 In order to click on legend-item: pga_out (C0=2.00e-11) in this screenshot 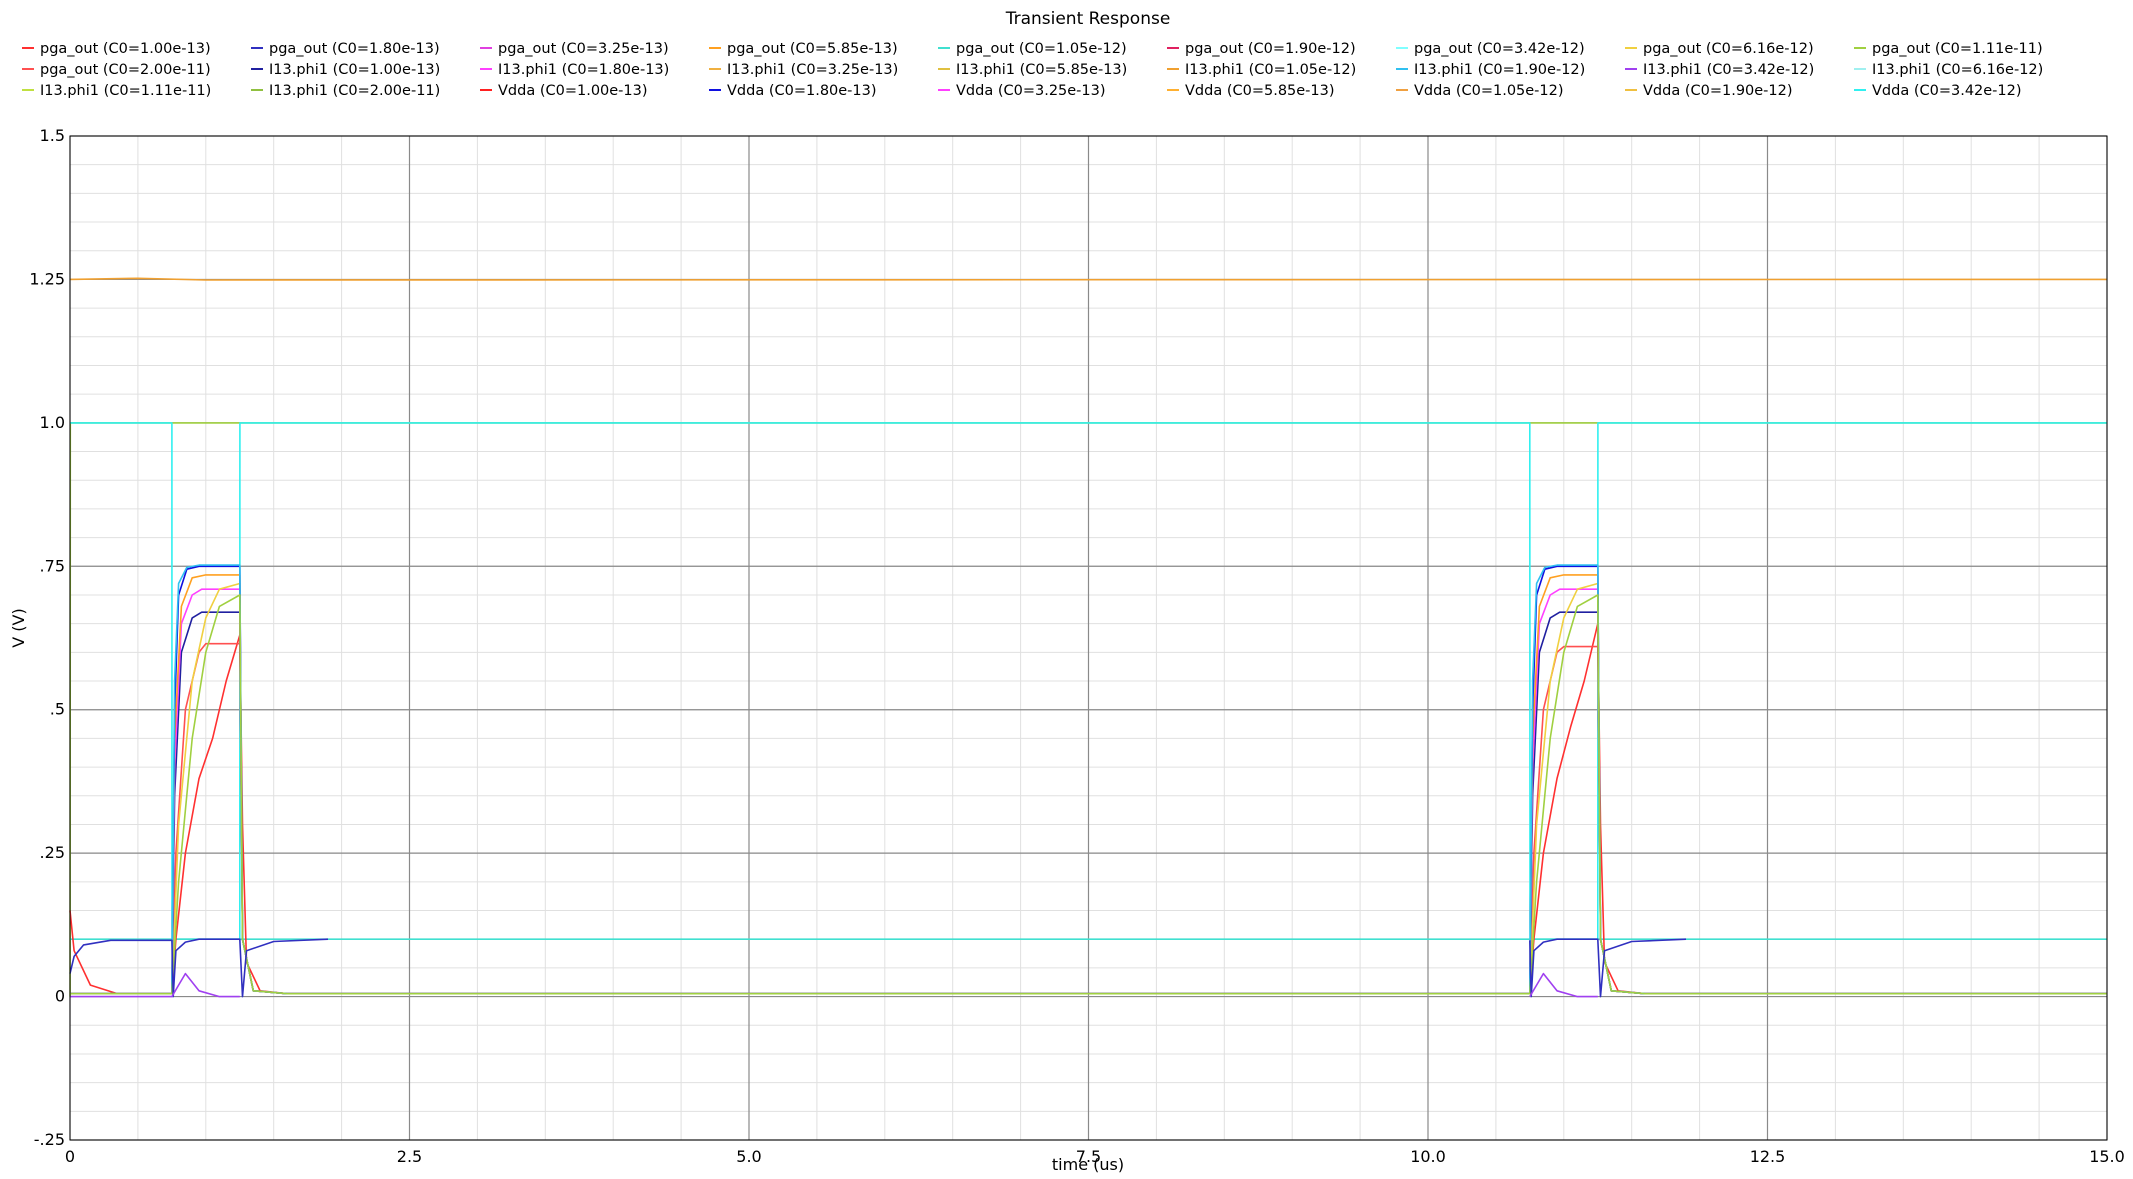, I will do `click(116, 70)`.